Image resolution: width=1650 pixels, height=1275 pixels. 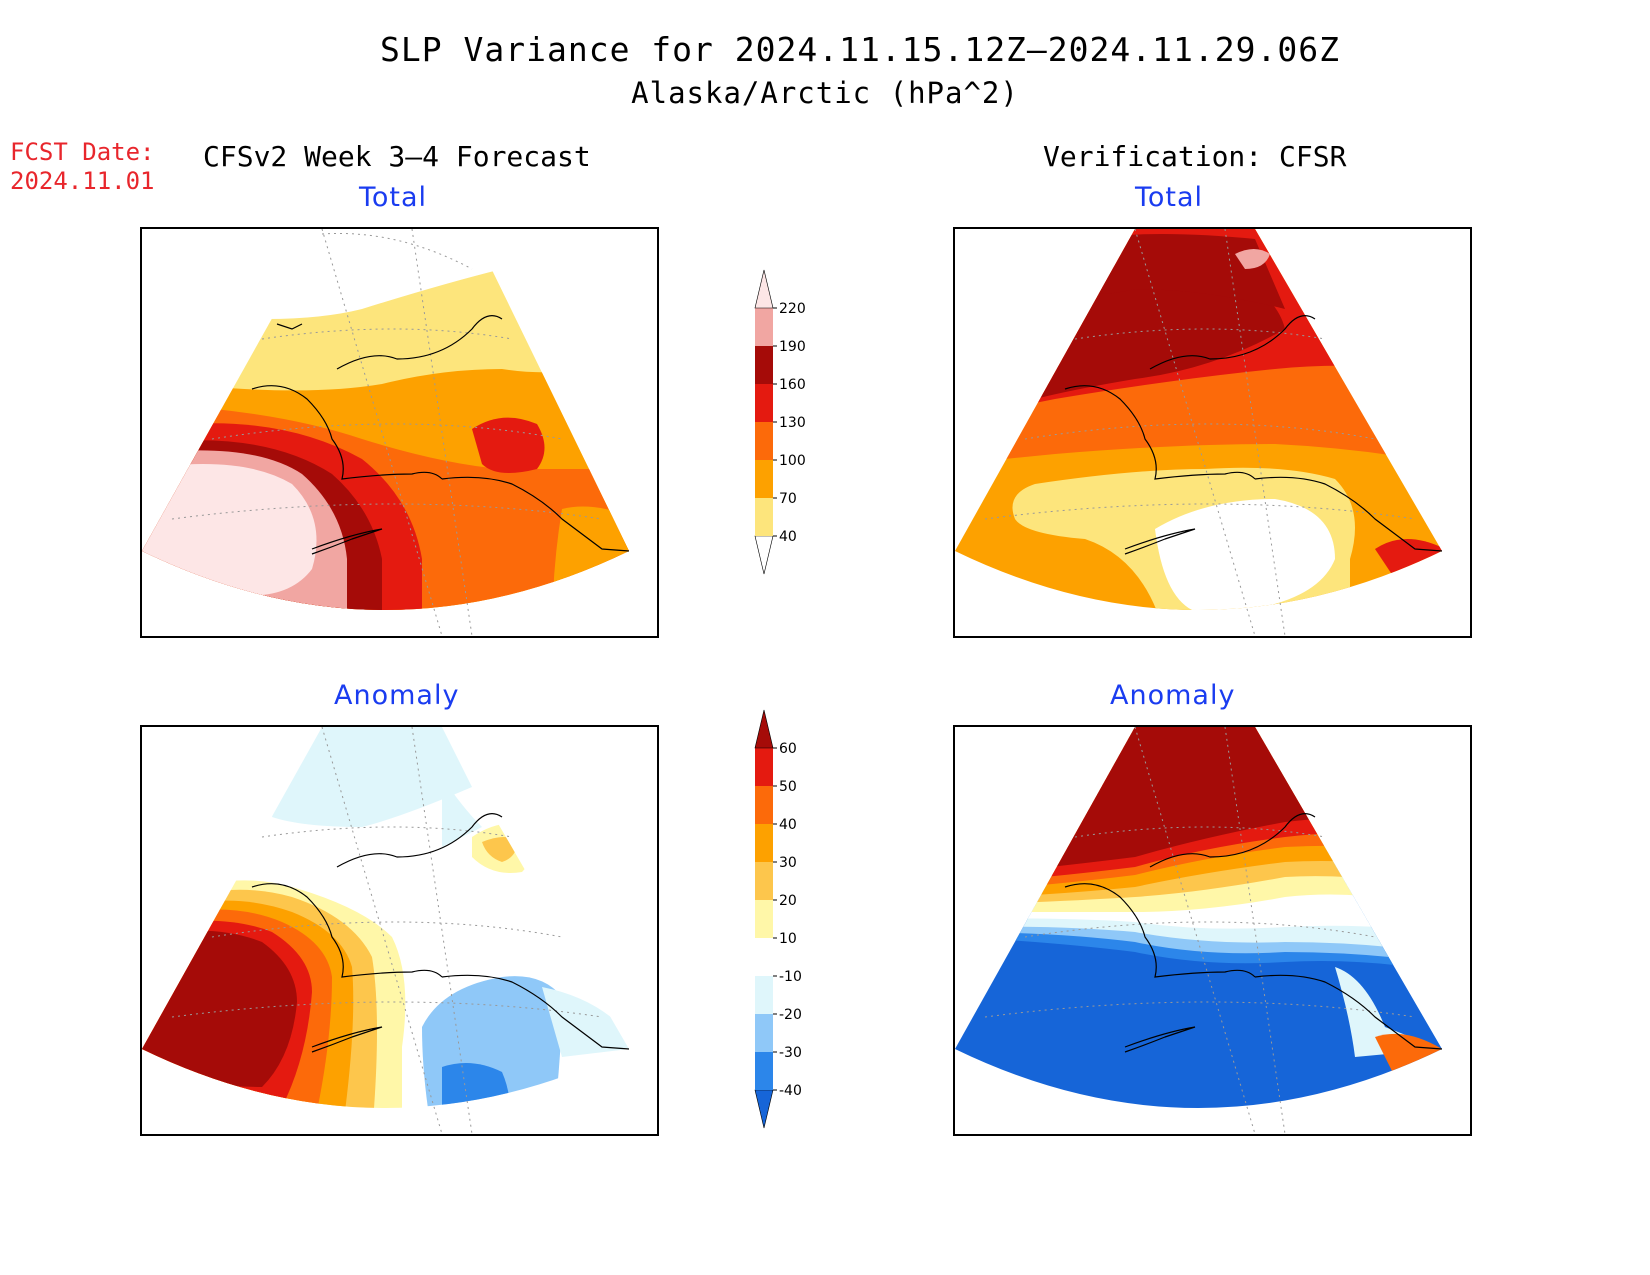 What do you see at coordinates (790, 1015) in the screenshot?
I see `colorbar-anomaly-tick-label: -20` at bounding box center [790, 1015].